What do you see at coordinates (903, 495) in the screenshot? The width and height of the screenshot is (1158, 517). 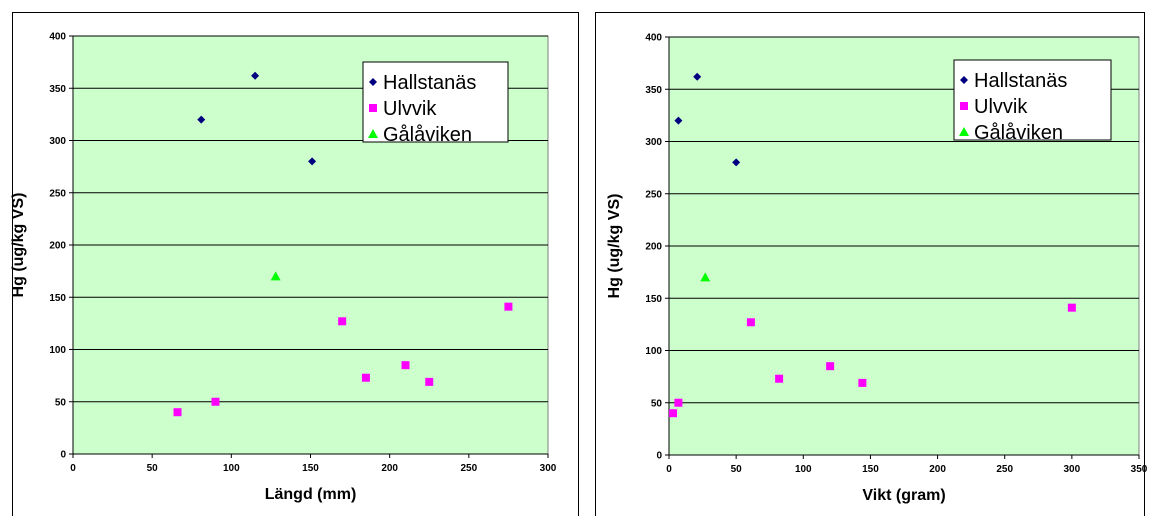 I see `x-axis-label: Vikt (gram)` at bounding box center [903, 495].